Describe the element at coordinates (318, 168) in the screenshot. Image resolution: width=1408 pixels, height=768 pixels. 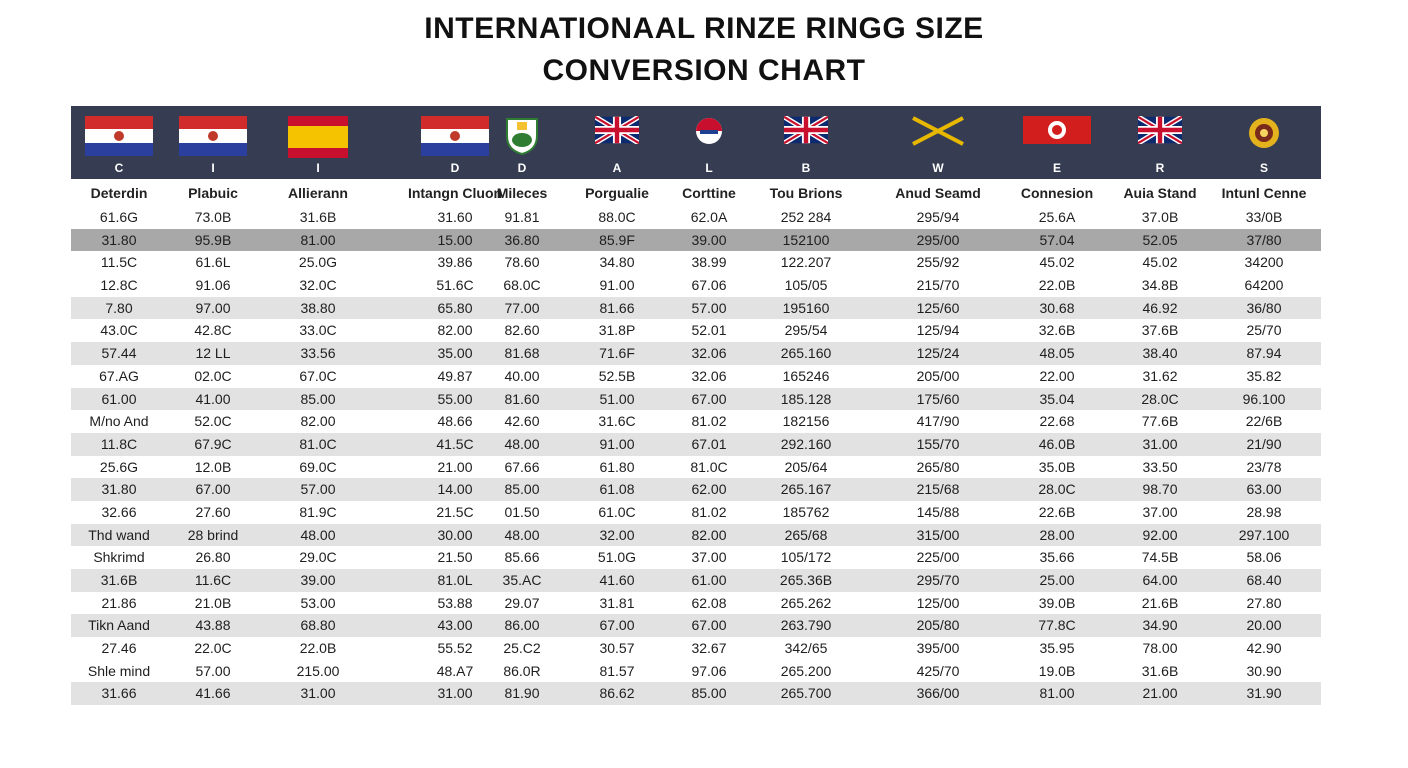
I see `flag-letter: I` at that location.